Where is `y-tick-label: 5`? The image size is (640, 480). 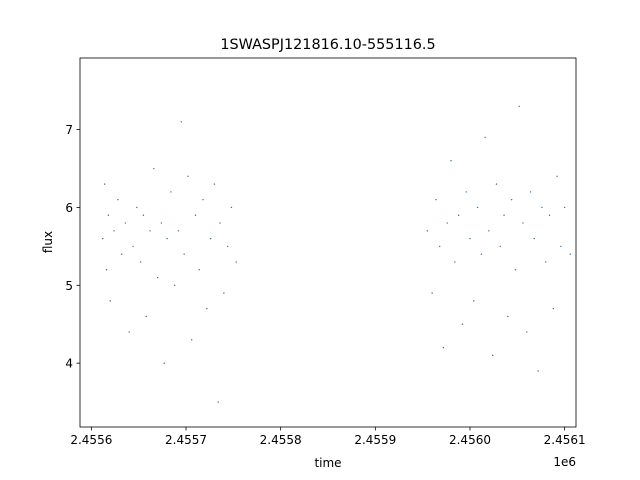 y-tick-label: 5 is located at coordinates (69, 286).